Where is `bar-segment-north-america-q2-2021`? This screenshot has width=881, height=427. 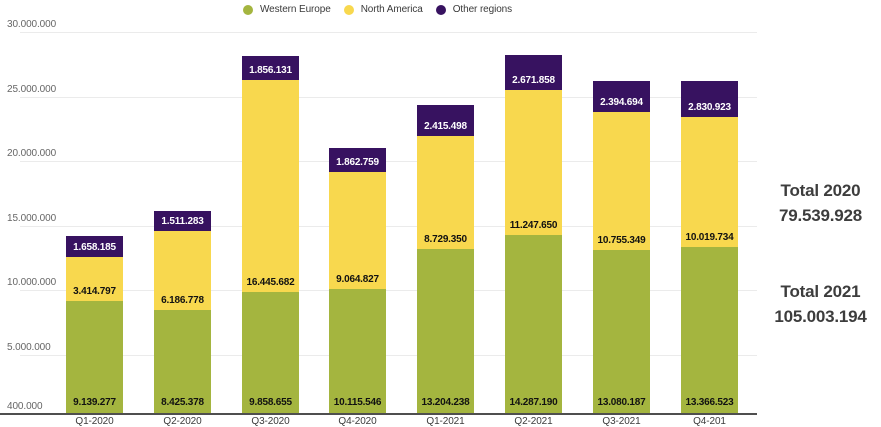
bar-segment-north-america-q2-2021 is located at coordinates (533, 162).